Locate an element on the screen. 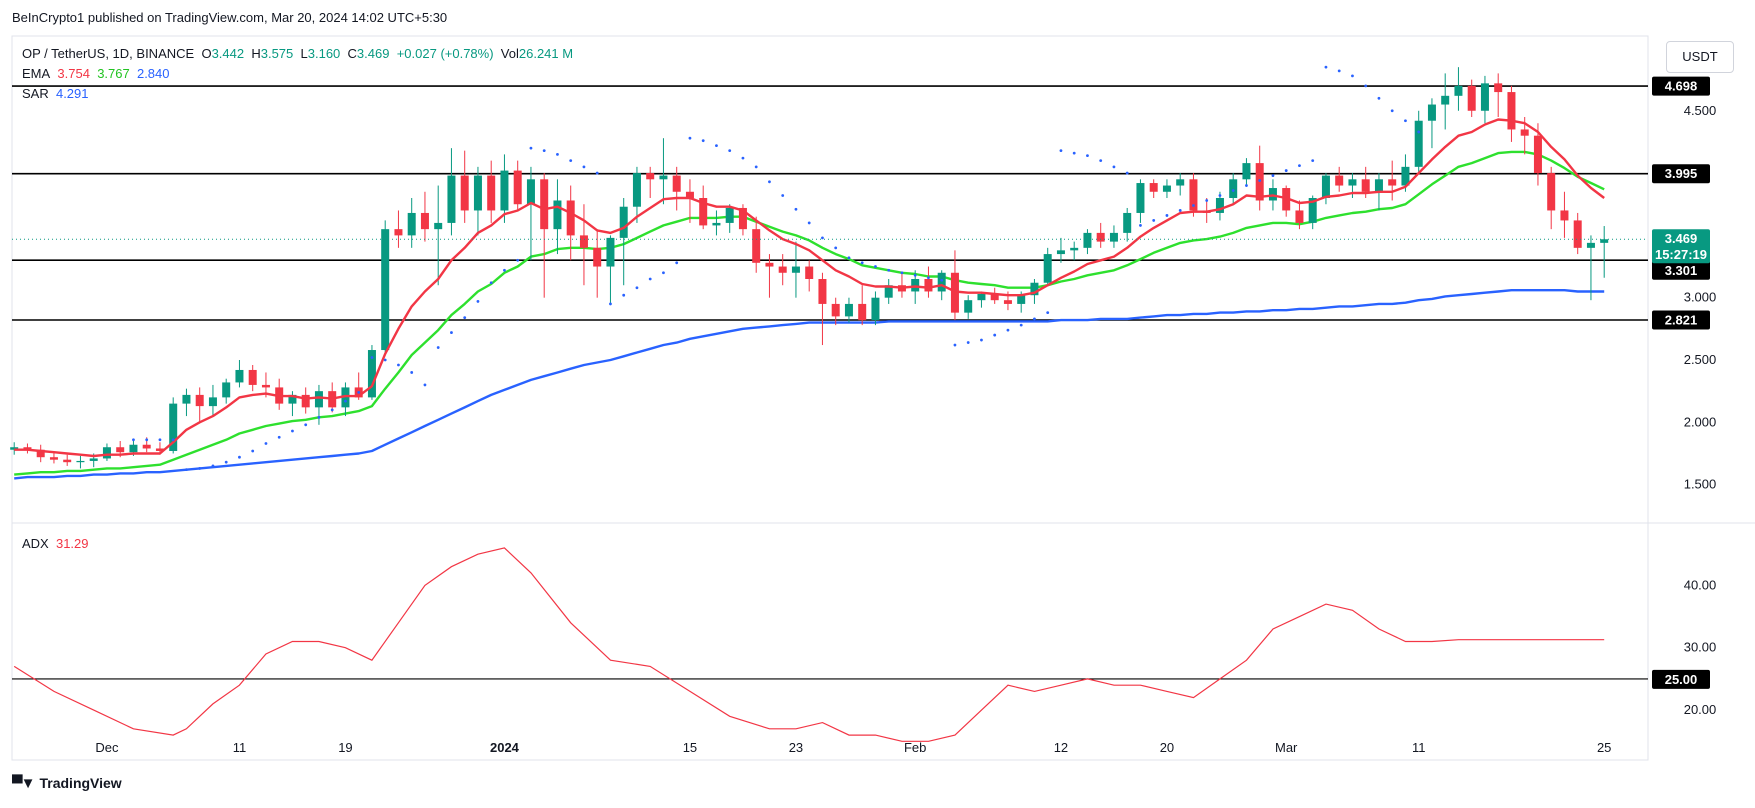  open-label: O is located at coordinates (206, 53).